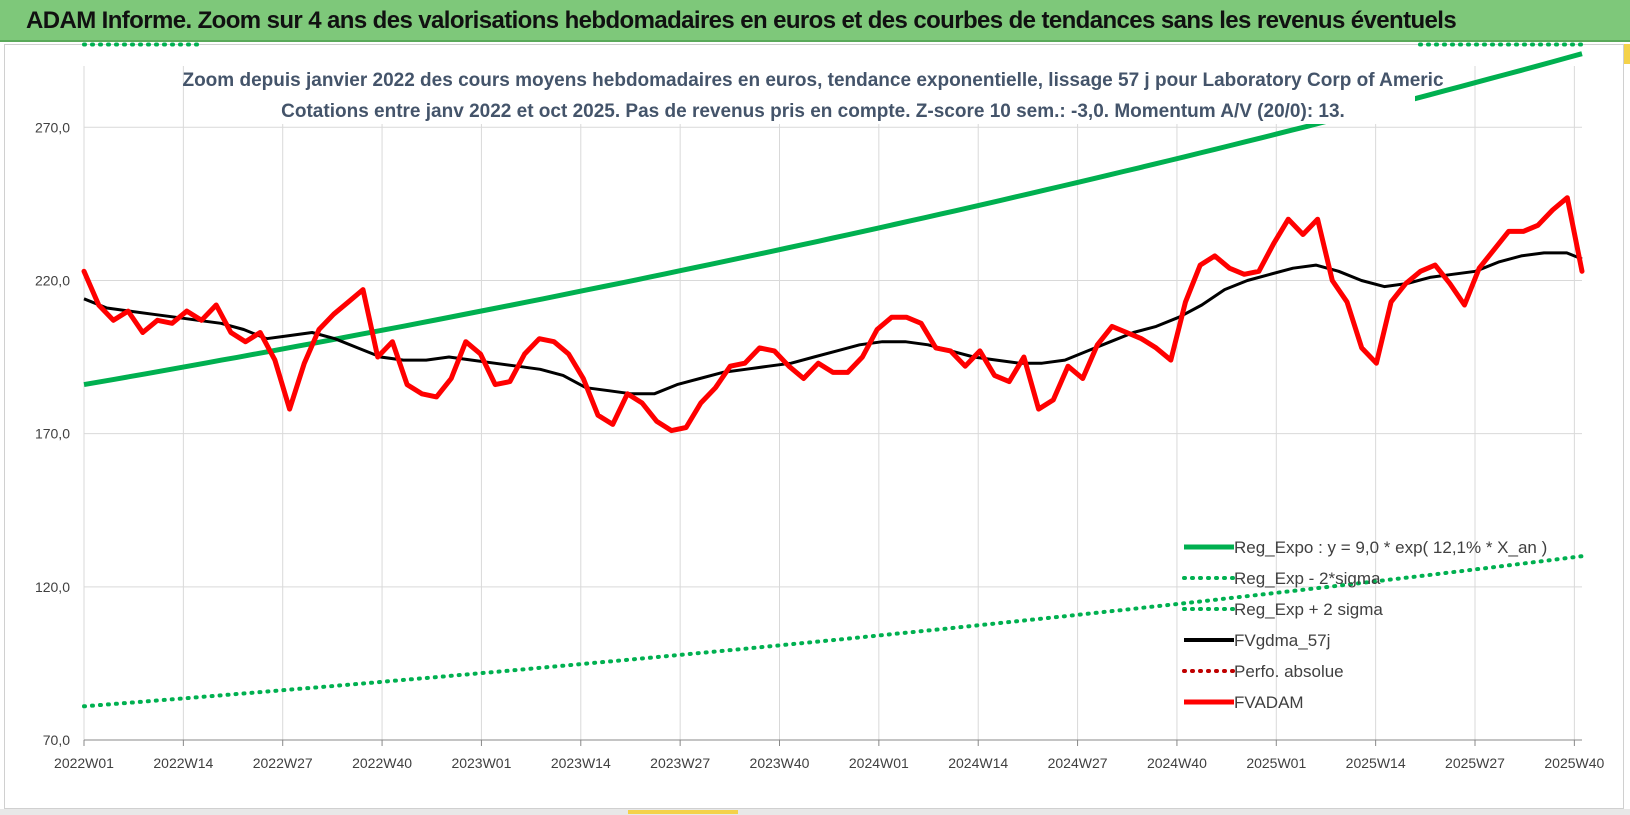  Describe the element at coordinates (52, 127) in the screenshot. I see `y-tick-label: 270,0` at that location.